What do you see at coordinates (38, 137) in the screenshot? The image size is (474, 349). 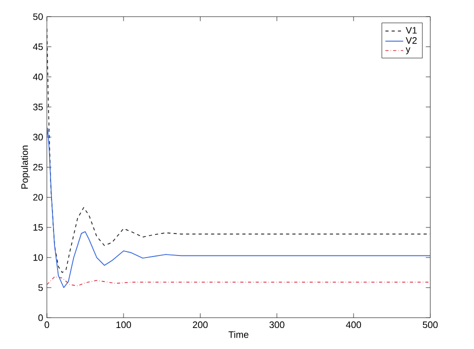 I see `y-tick-label: 30` at bounding box center [38, 137].